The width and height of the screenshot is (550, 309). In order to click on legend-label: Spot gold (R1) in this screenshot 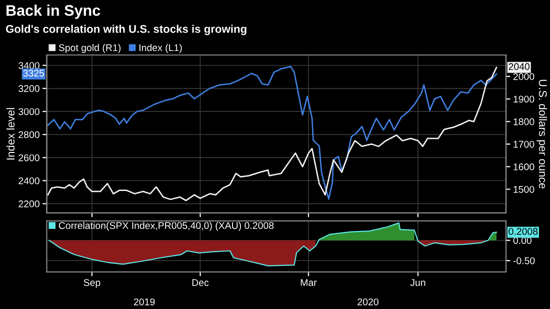, I will do `click(89, 49)`.